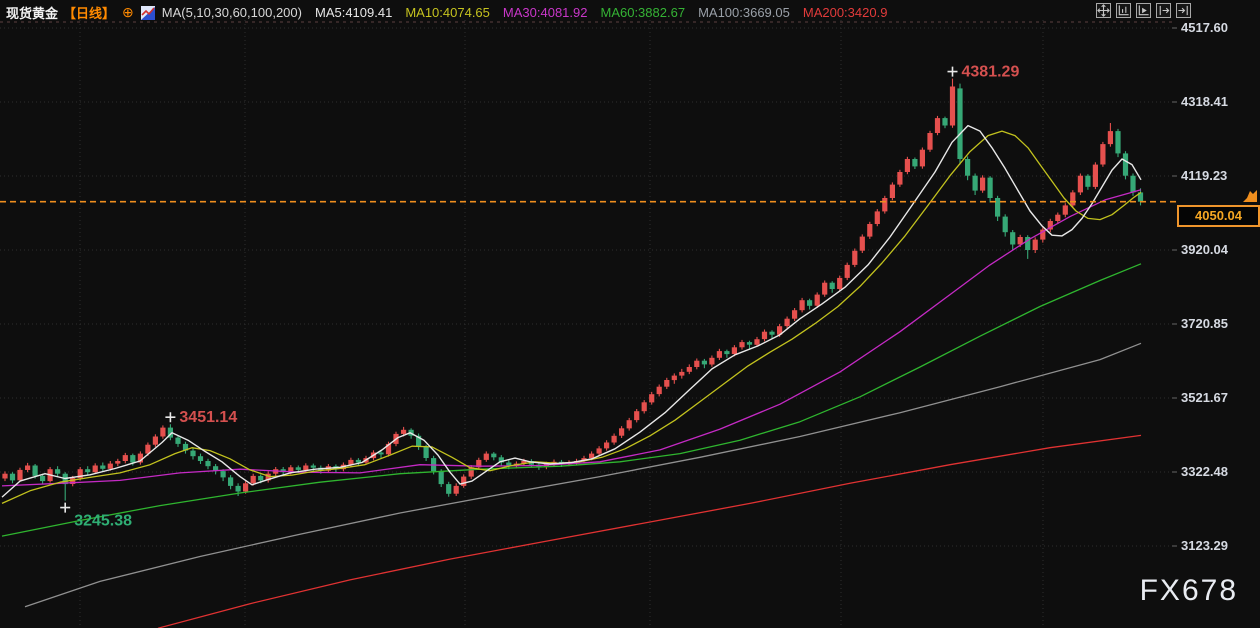  Describe the element at coordinates (1204, 323) in the screenshot. I see `y-axis-label: 3720.85` at that location.